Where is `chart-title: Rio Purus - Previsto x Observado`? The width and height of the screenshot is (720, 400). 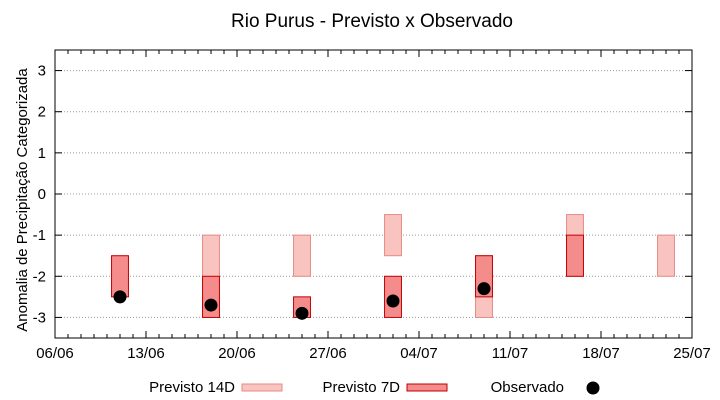
chart-title: Rio Purus - Previsto x Observado is located at coordinates (372, 21).